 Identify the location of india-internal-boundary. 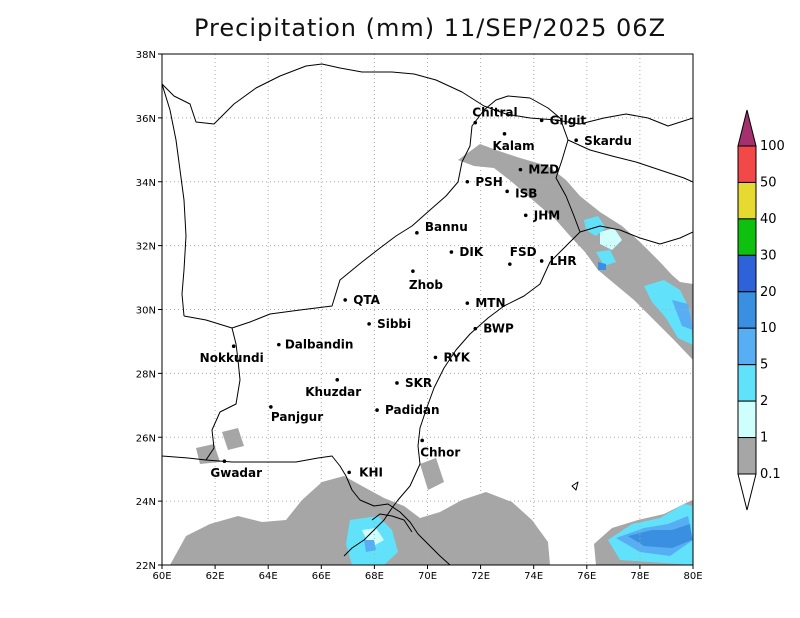
(636, 235).